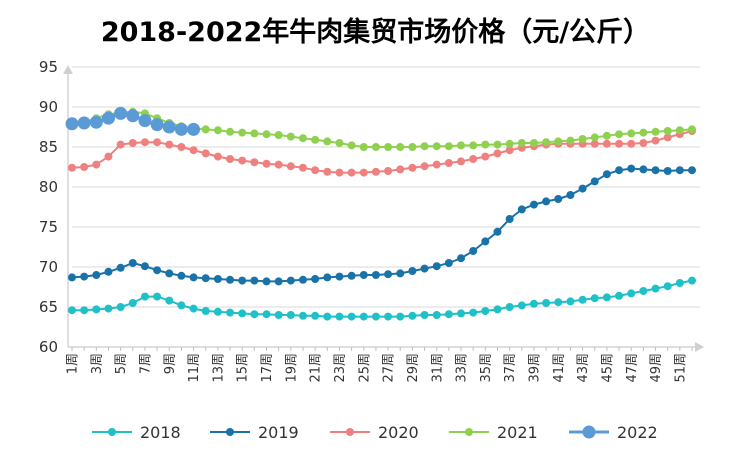  What do you see at coordinates (437, 368) in the screenshot?
I see `x-tick-label: 31周` at bounding box center [437, 368].